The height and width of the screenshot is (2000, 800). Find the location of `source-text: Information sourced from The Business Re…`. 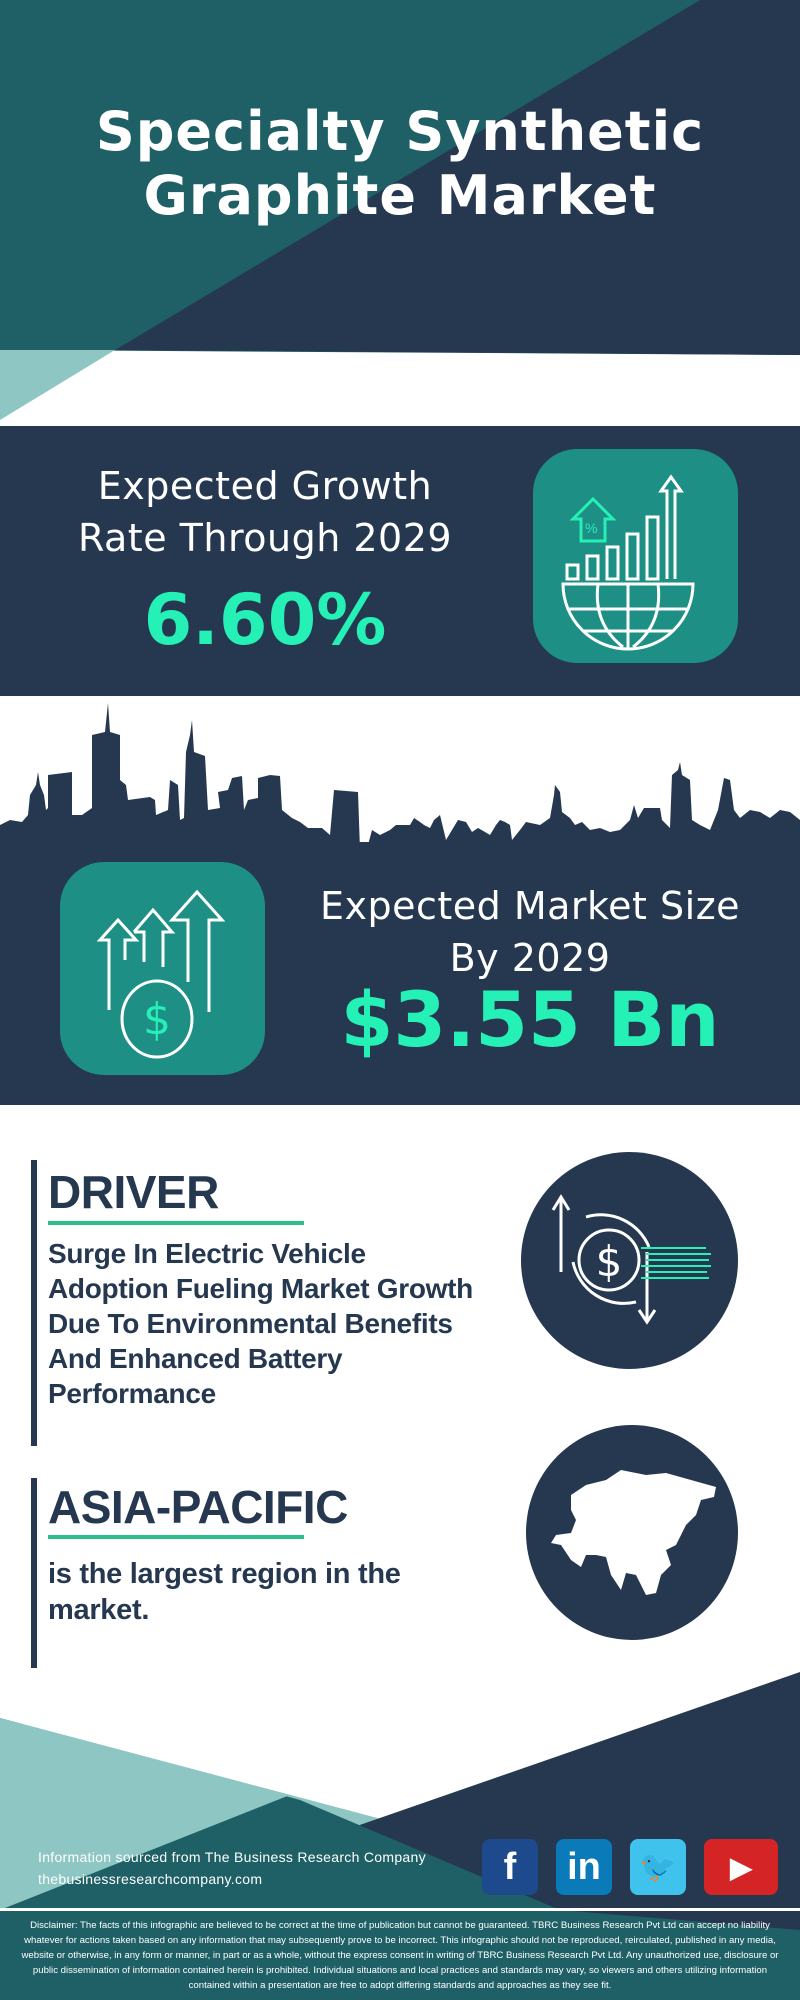

source-text: Information sourced from The Business Re… is located at coordinates (232, 1857).